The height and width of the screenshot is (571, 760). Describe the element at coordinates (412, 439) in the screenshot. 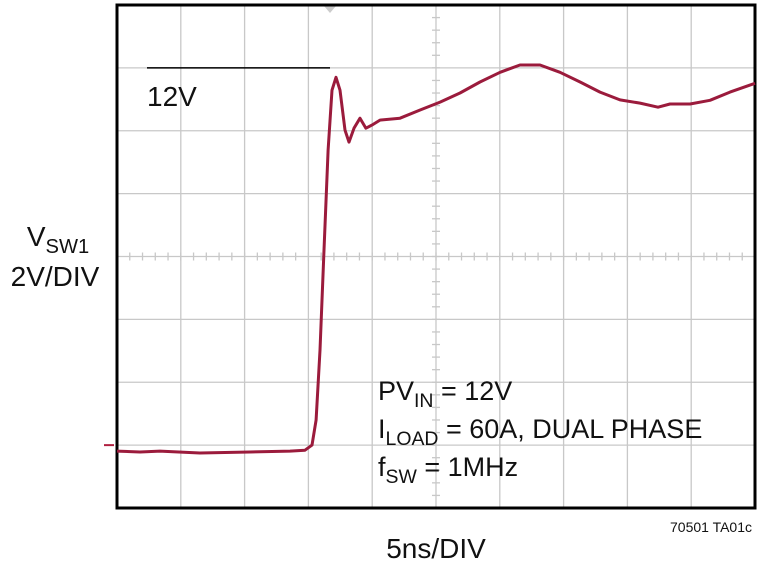

I see `subscript: LOAD` at that location.